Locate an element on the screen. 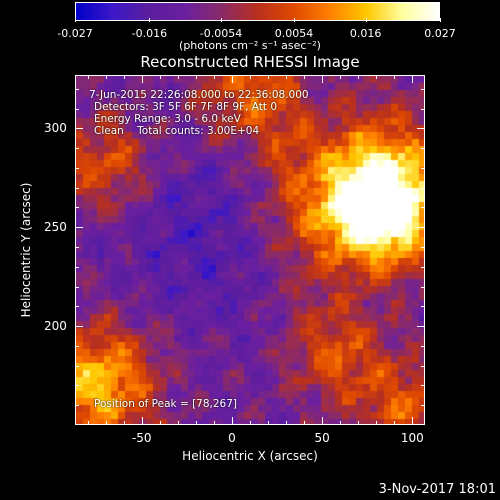 The width and height of the screenshot is (500, 500). y-axis-tick-label: 200 is located at coordinates (55, 326).